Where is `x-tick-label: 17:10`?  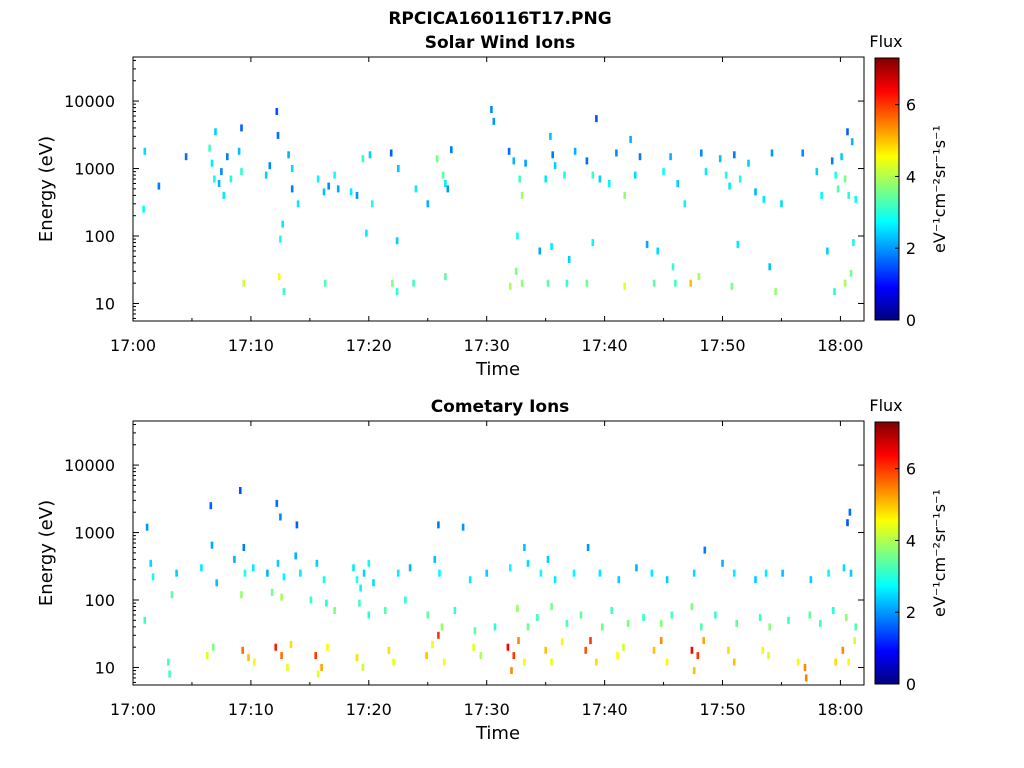 x-tick-label: 17:10 is located at coordinates (251, 345).